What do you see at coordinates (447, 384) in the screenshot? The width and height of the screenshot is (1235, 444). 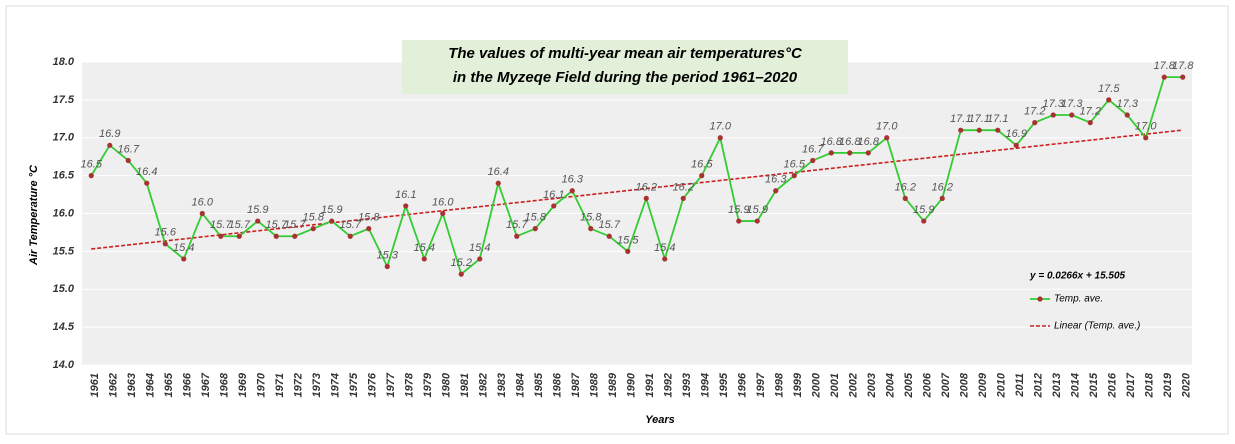 I see `x-tick-label: 1980` at bounding box center [447, 384].